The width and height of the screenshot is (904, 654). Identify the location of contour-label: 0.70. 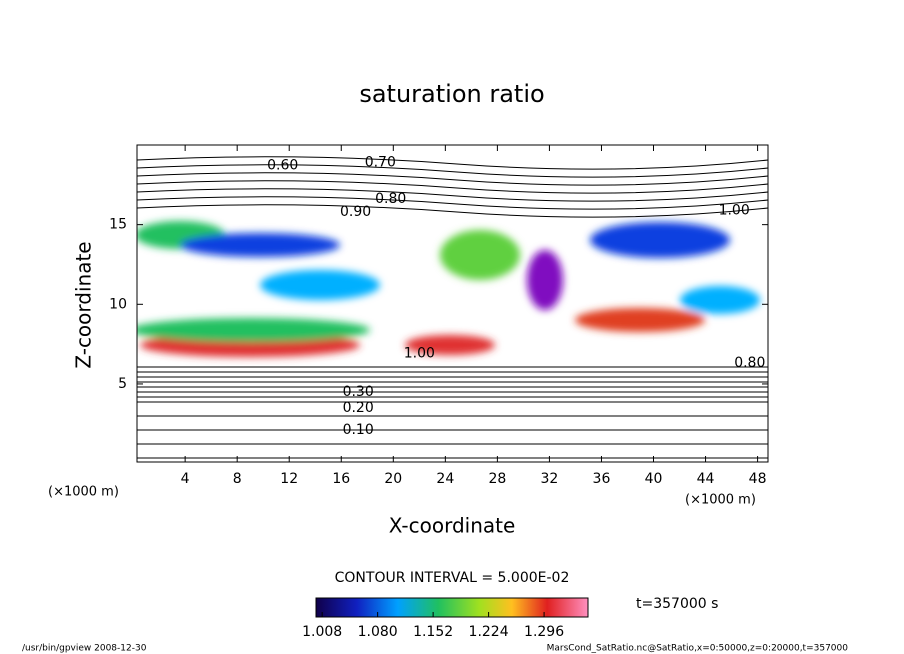
(380, 163).